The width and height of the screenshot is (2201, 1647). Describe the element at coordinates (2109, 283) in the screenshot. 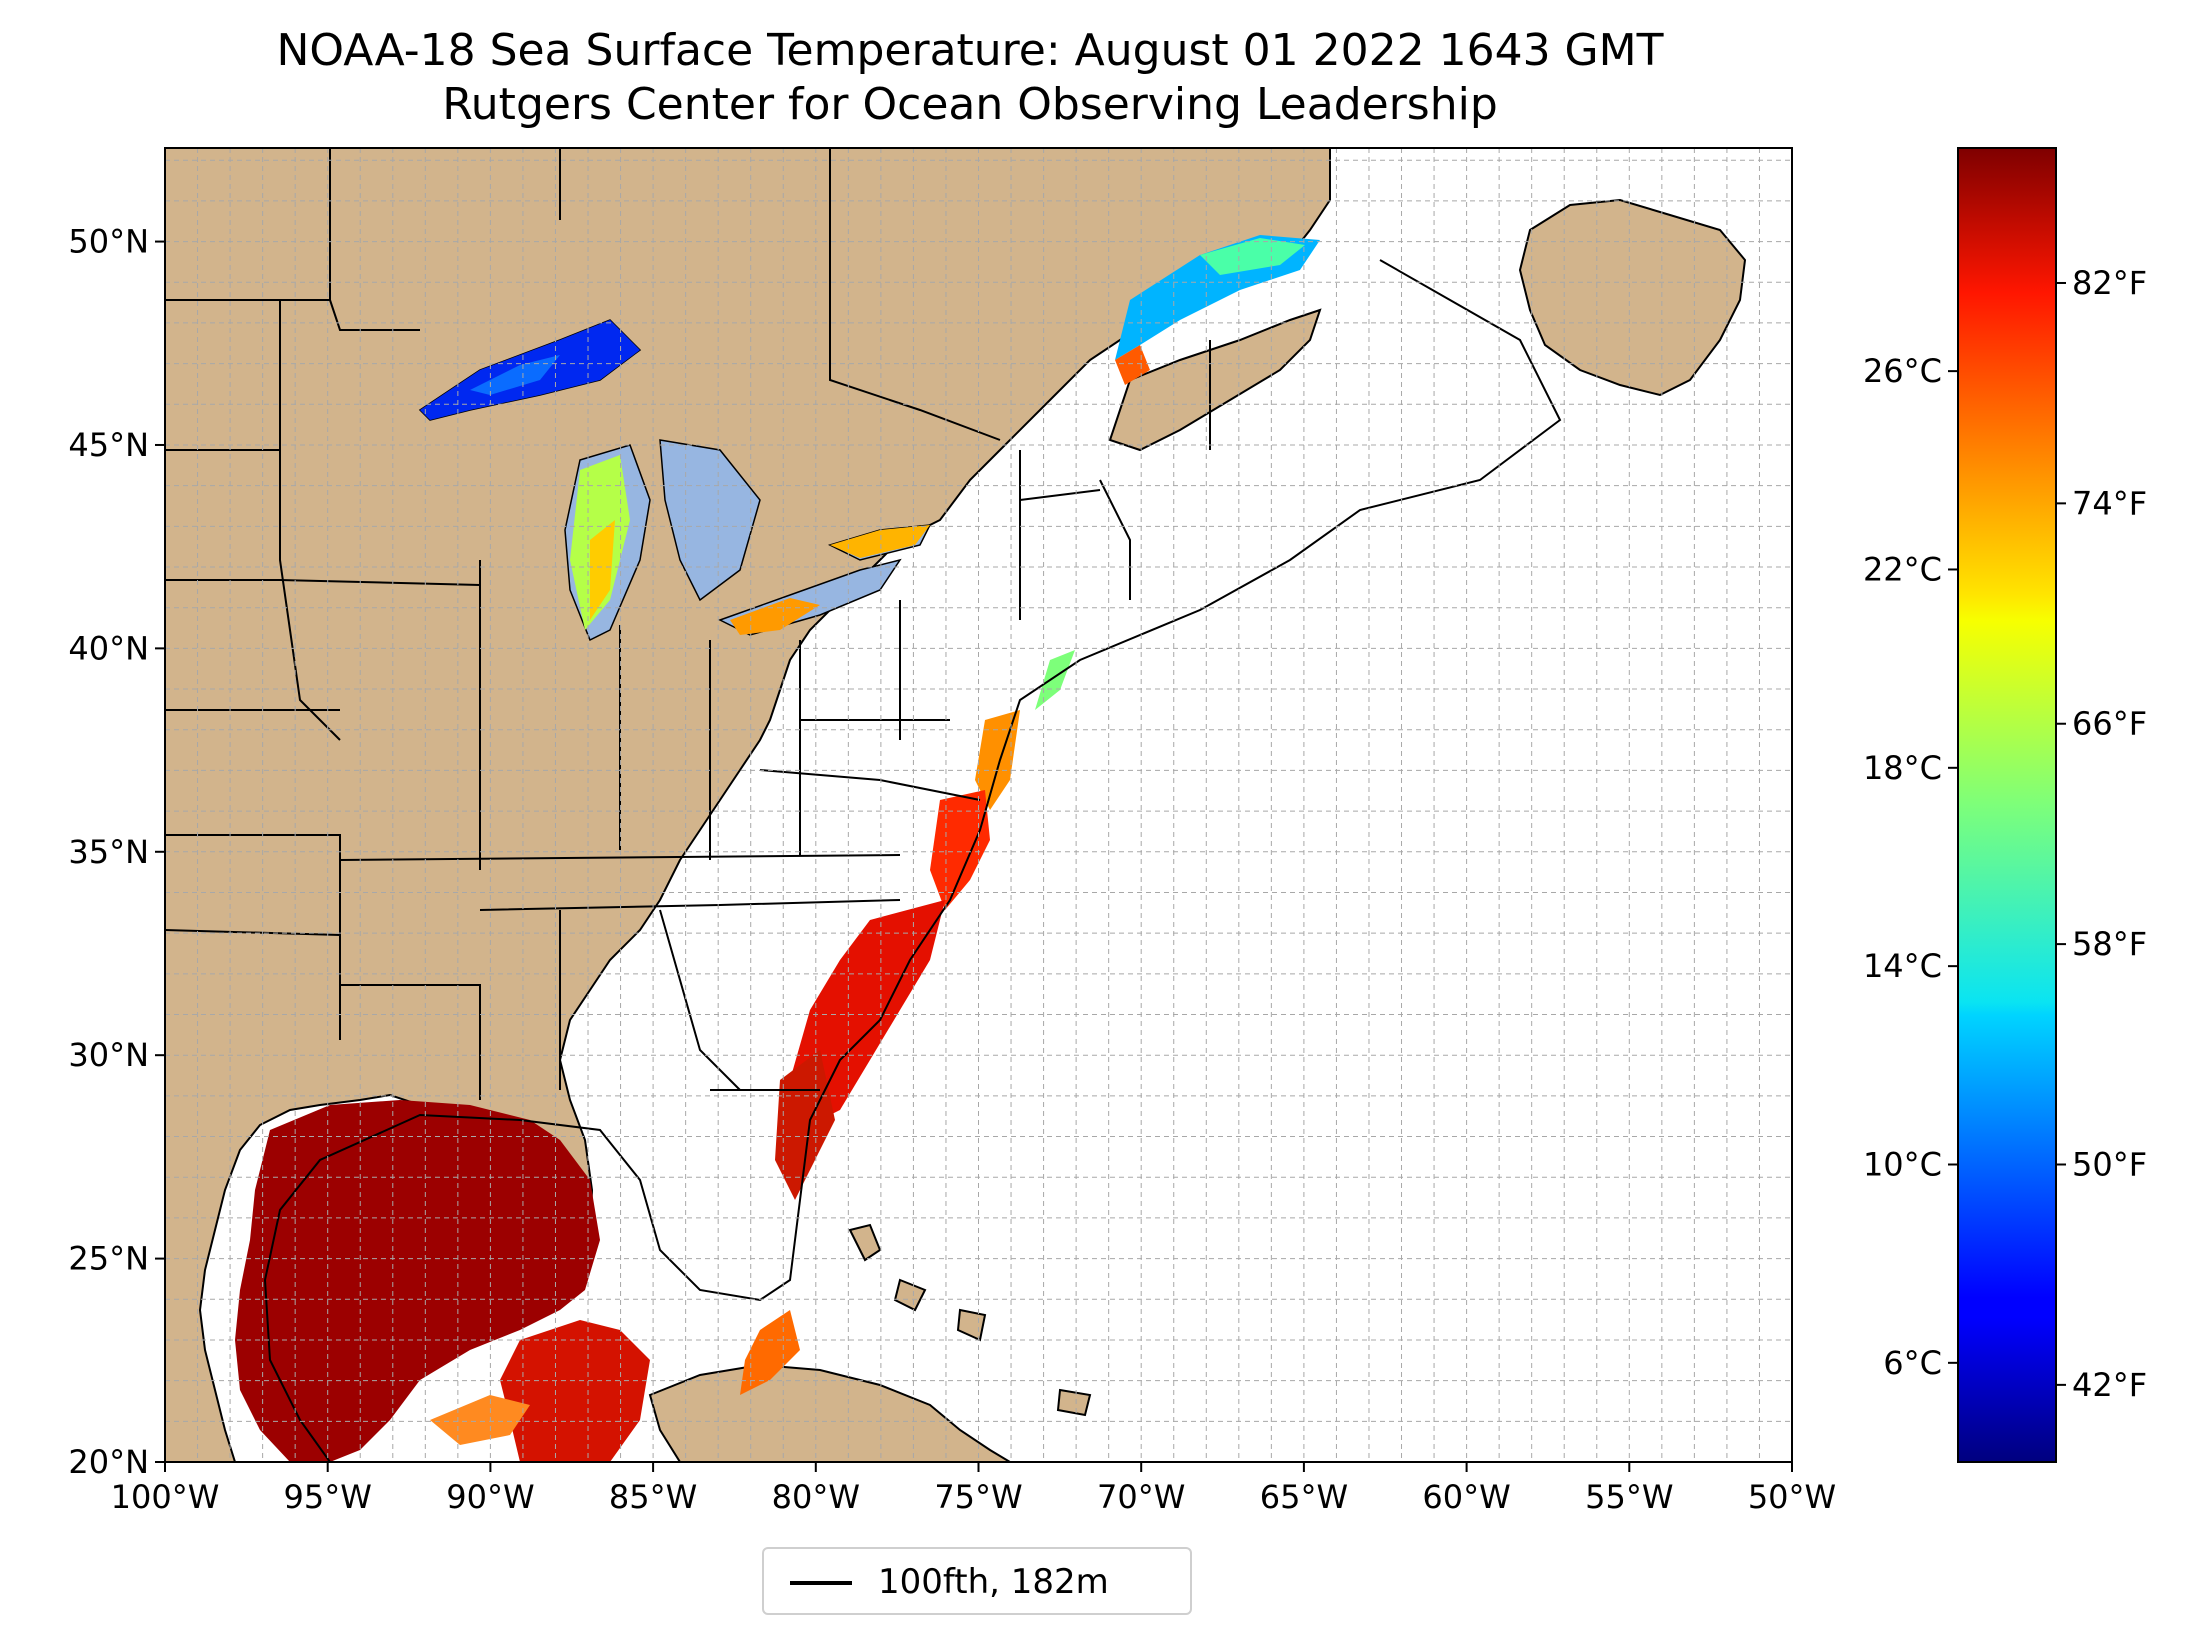

I see `colorbar-f-tick-label: 82°F` at that location.